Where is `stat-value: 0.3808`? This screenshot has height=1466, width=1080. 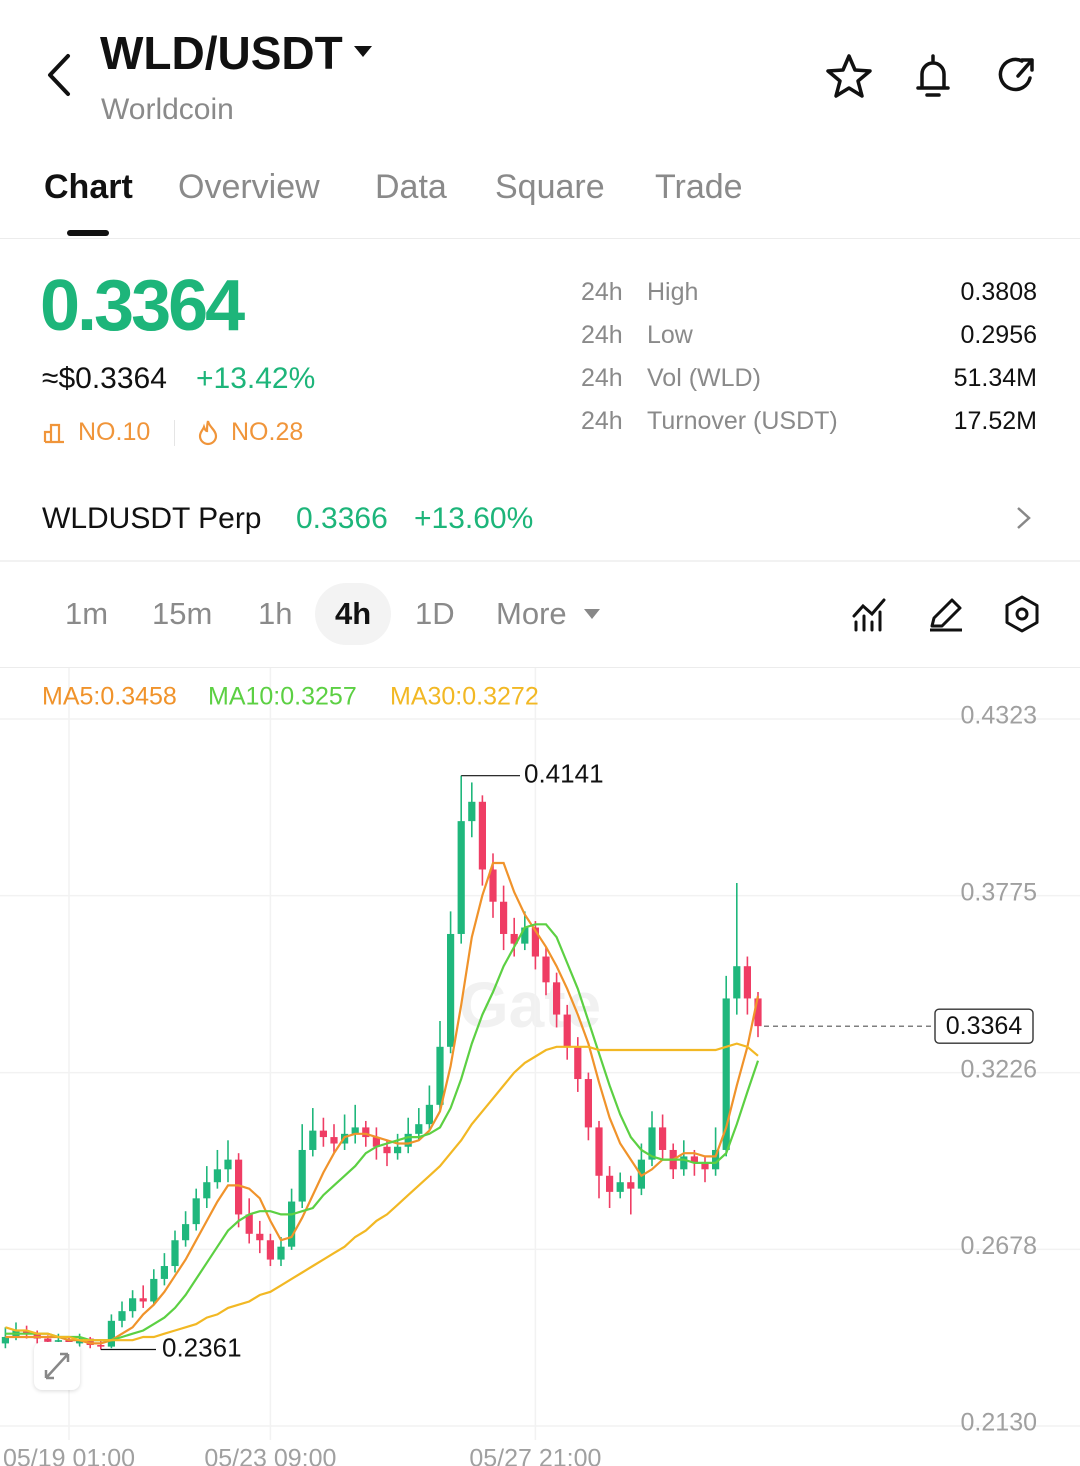 stat-value: 0.3808 is located at coordinates (998, 292).